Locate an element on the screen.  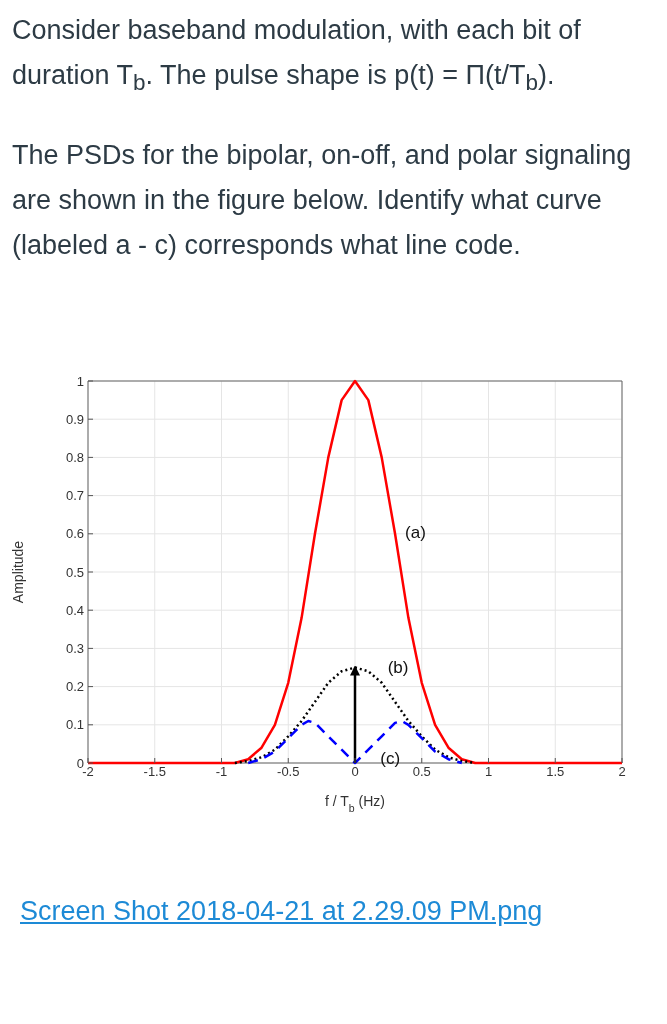
y-tick-label: 0.4 is located at coordinates (74, 611).